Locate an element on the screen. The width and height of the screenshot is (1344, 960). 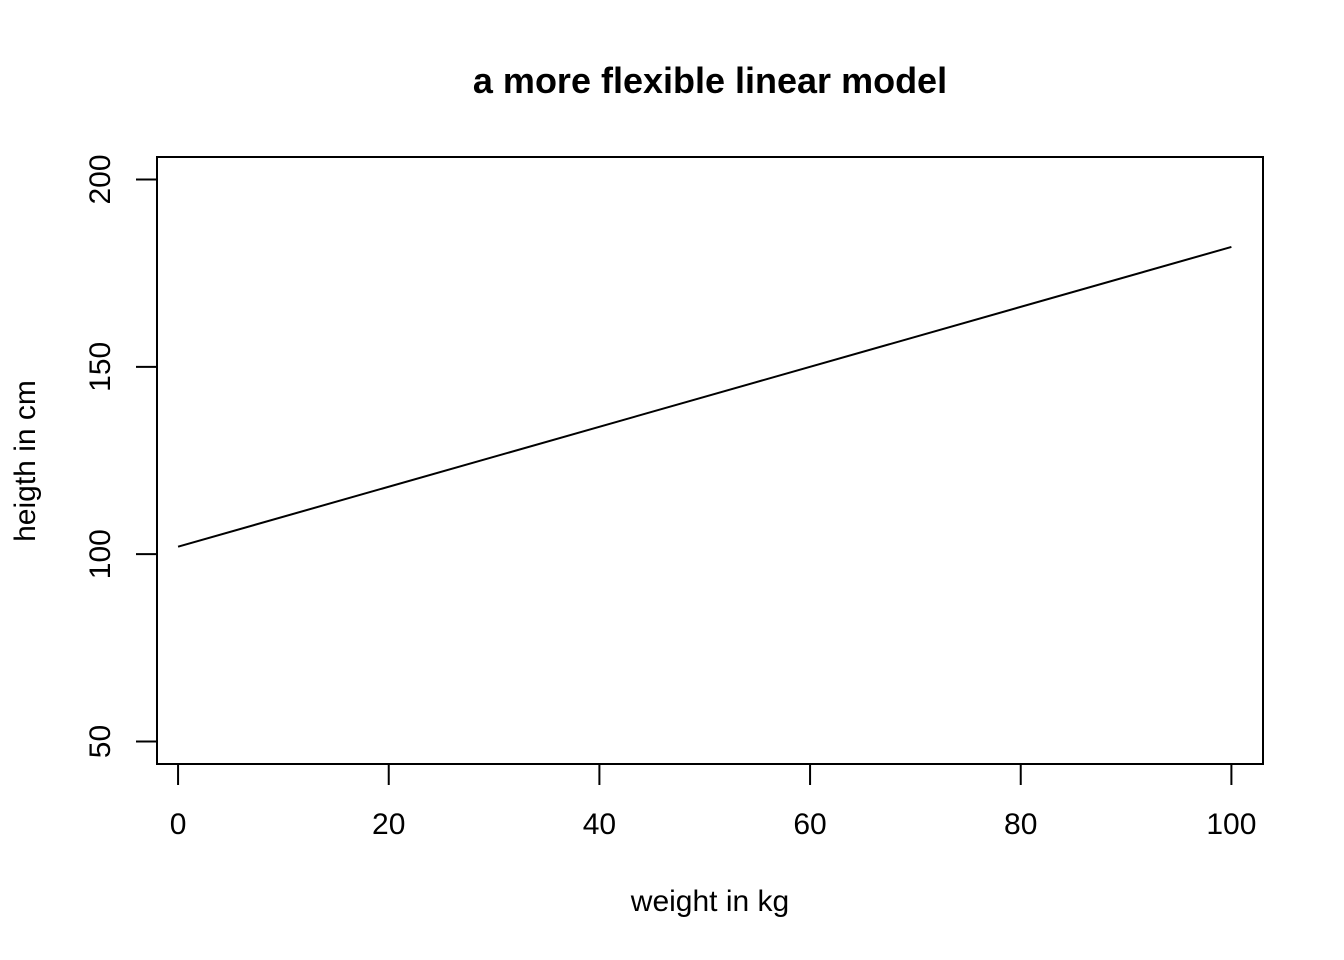
y-axis-label: heigth in cm is located at coordinates (25, 461).